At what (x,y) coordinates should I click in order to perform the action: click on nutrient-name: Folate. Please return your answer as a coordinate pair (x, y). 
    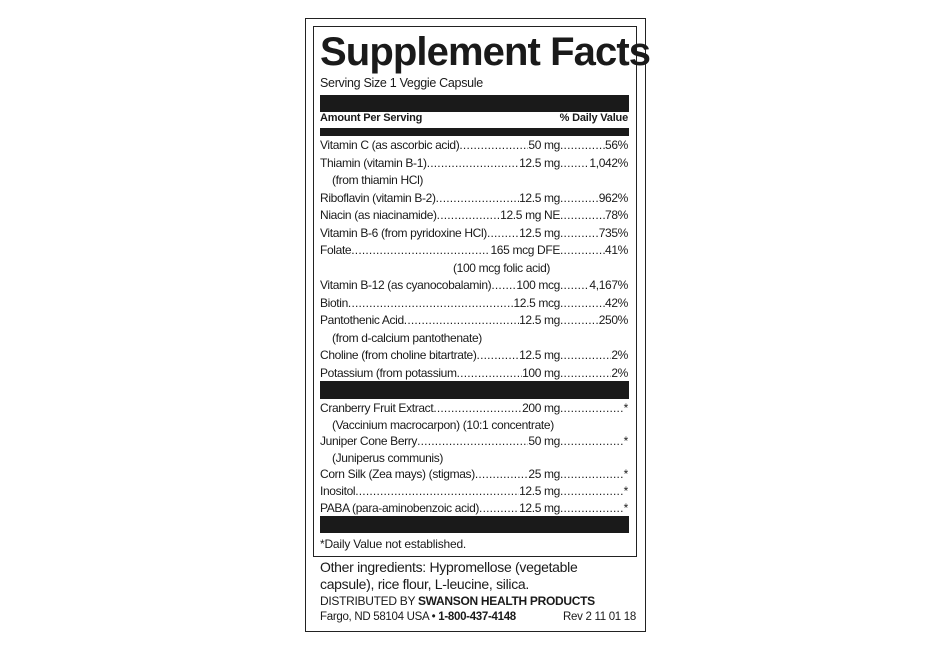
    Looking at the image, I should click on (336, 250).